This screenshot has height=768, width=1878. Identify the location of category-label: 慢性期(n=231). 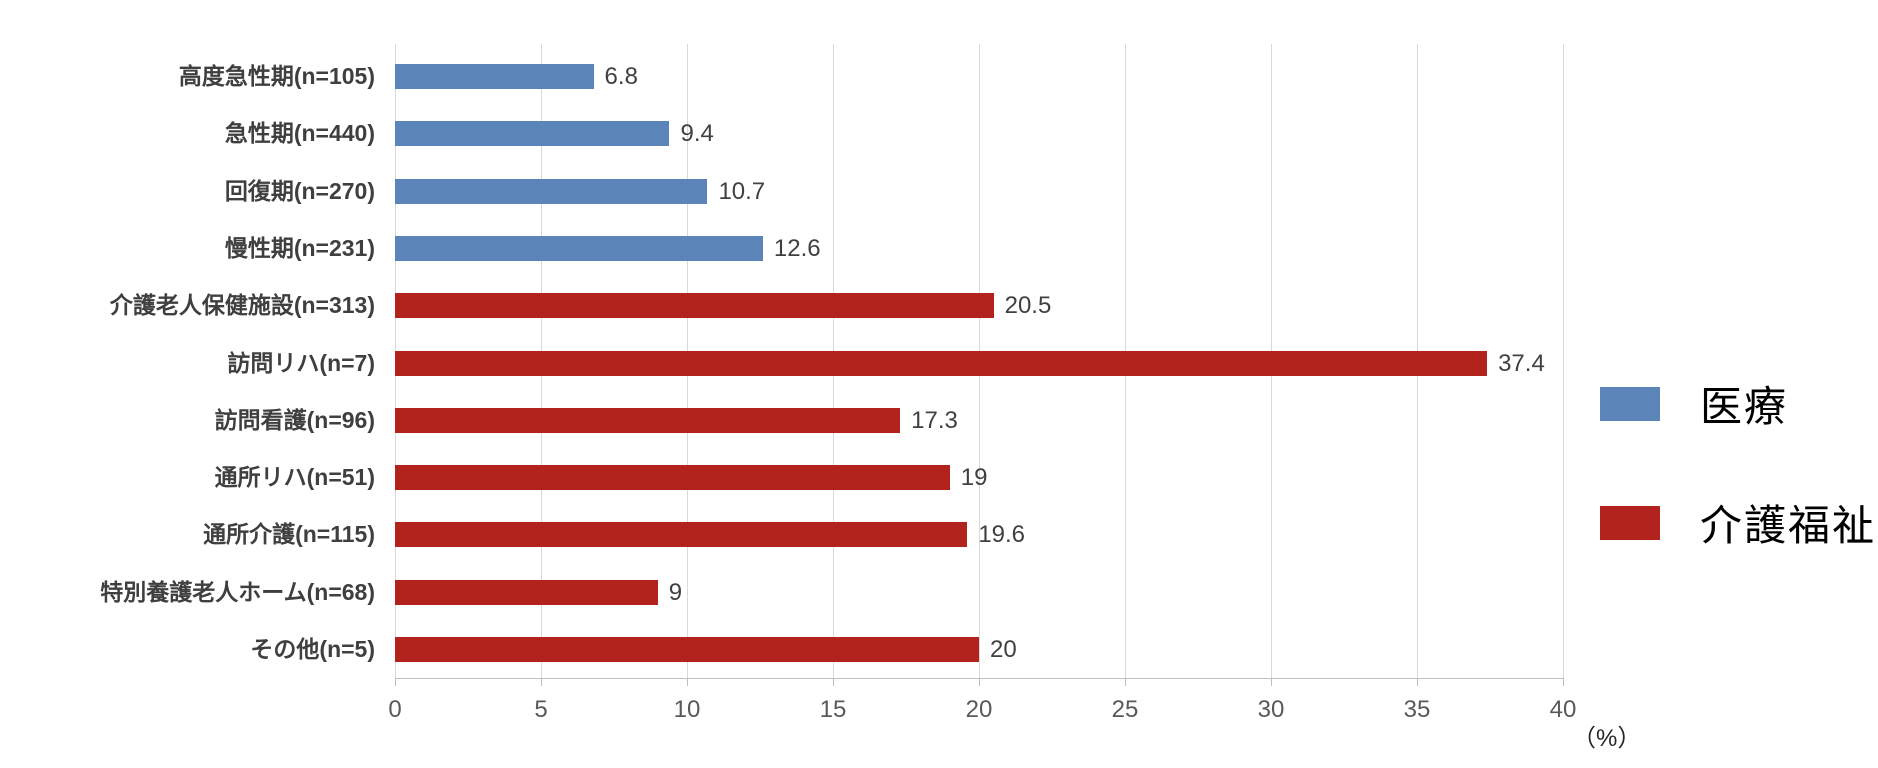
(299, 247).